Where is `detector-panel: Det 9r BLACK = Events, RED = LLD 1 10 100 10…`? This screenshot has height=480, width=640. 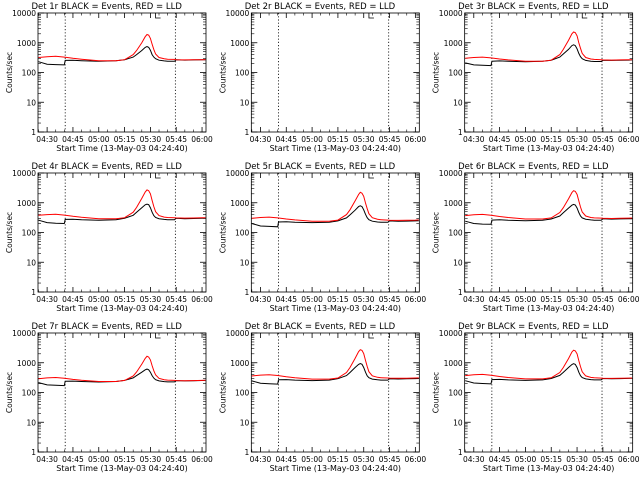
detector-panel: Det 9r BLACK = Events, RED = LLD 1 10 100 10… is located at coordinates (536, 397).